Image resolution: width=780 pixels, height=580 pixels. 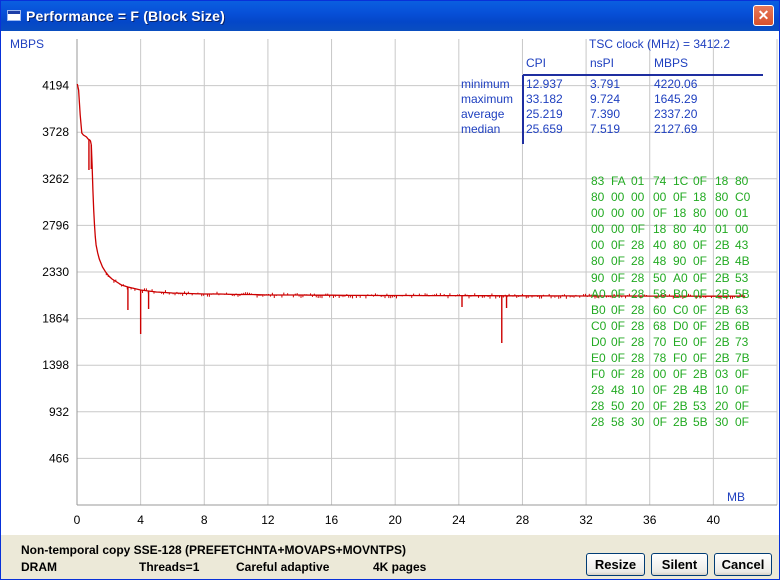 I want to click on hex-row: 80 0F 28 48 90 0F 2B 4B, so click(x=673, y=262).